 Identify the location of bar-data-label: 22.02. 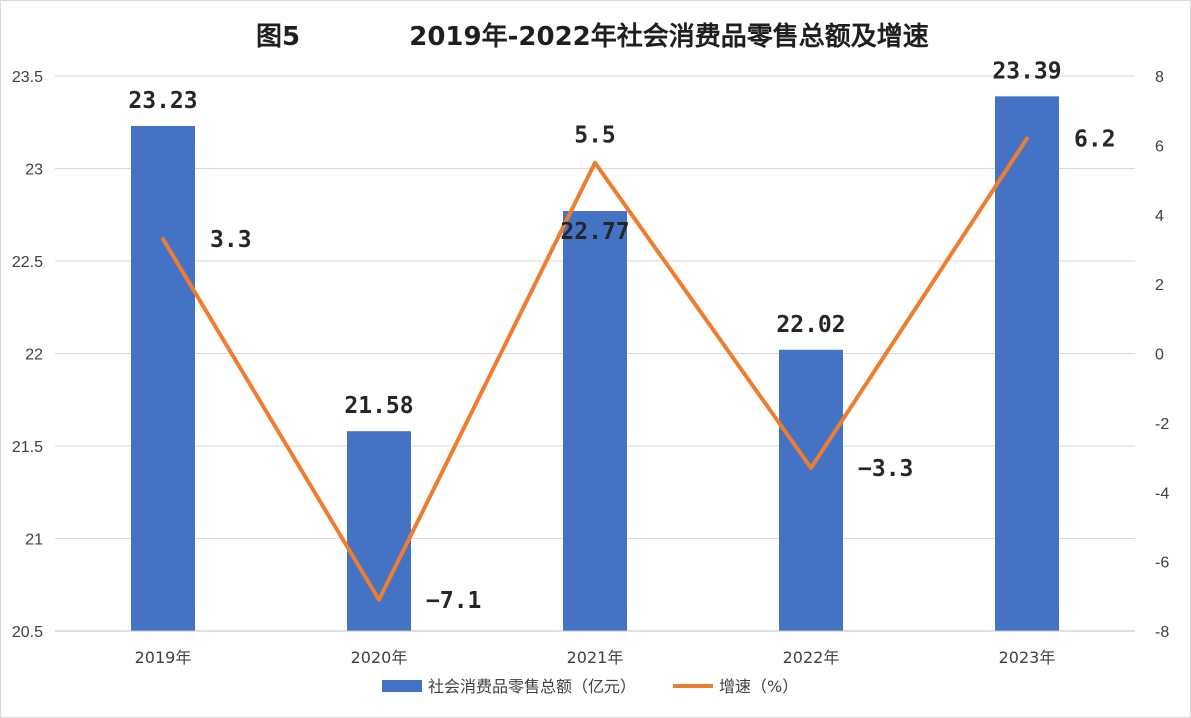
(810, 325).